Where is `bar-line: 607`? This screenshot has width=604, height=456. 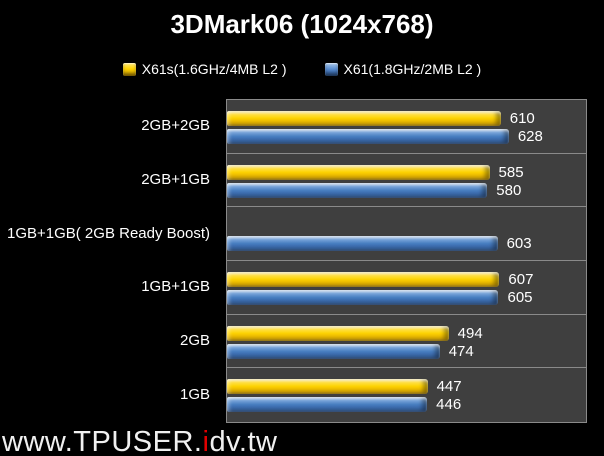 bar-line: 607 is located at coordinates (406, 279).